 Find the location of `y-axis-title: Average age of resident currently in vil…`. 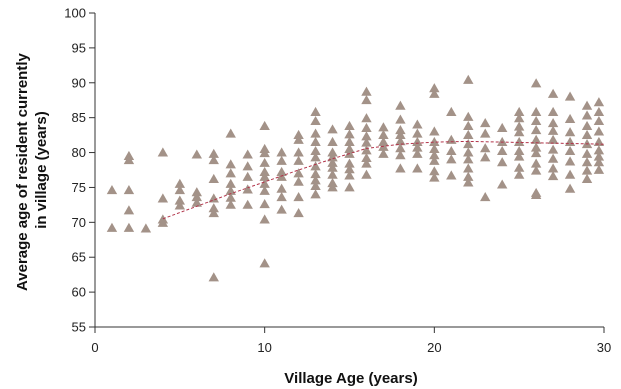

y-axis-title: Average age of resident currently in vil… is located at coordinates (32, 170).